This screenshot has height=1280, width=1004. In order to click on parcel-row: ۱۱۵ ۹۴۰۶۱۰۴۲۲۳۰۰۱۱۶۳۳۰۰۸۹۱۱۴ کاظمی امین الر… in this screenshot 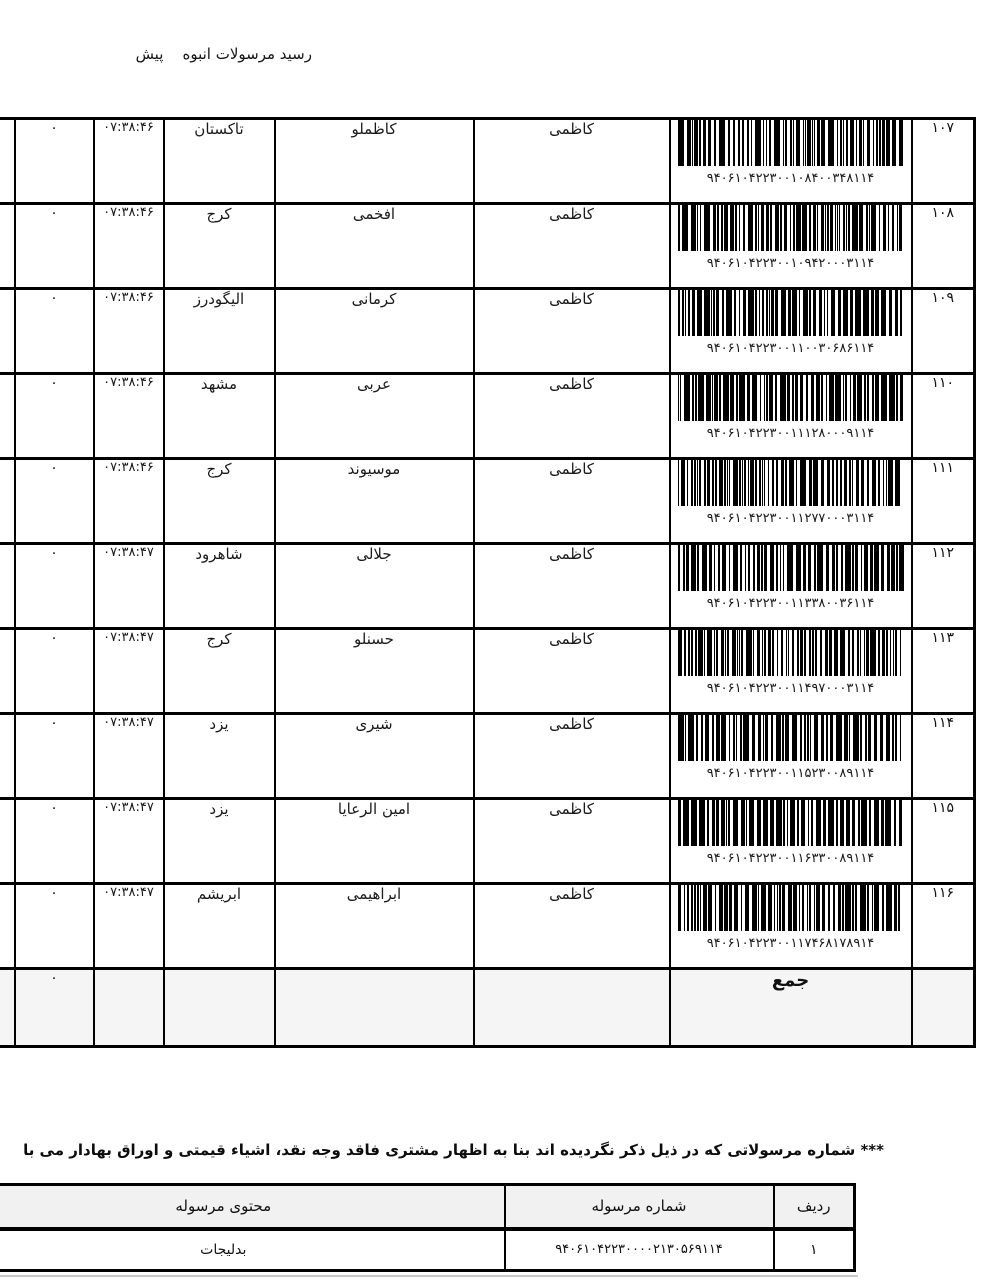, I will do `click(488, 841)`.